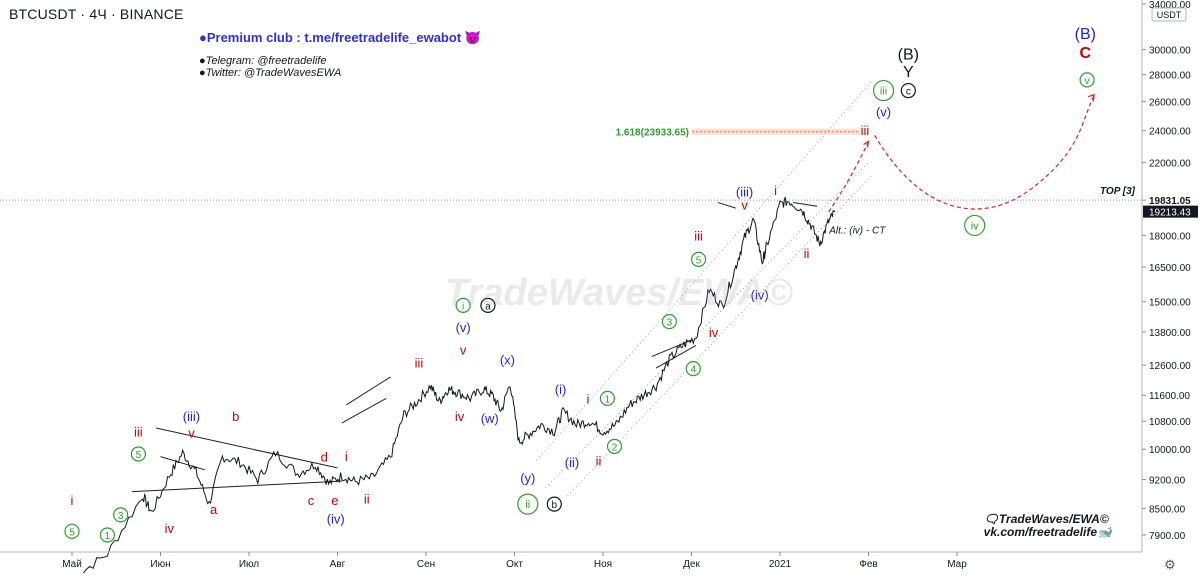  I want to click on wave-label: (ii), so click(572, 462).